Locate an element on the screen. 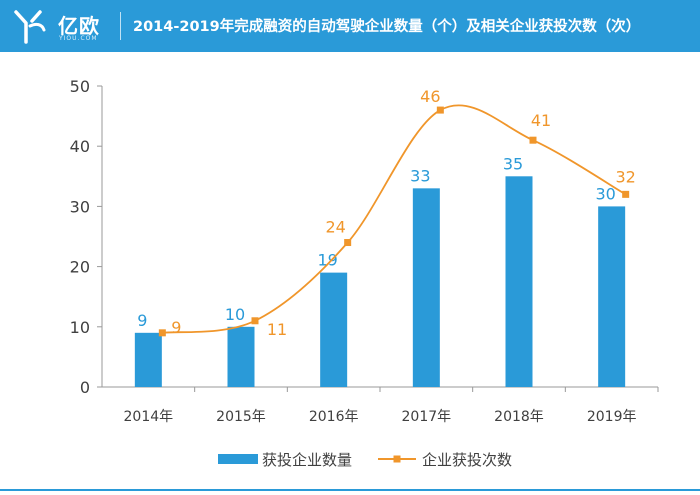 The width and height of the screenshot is (700, 495). legend-line-label: 企业获投次数 is located at coordinates (467, 460).